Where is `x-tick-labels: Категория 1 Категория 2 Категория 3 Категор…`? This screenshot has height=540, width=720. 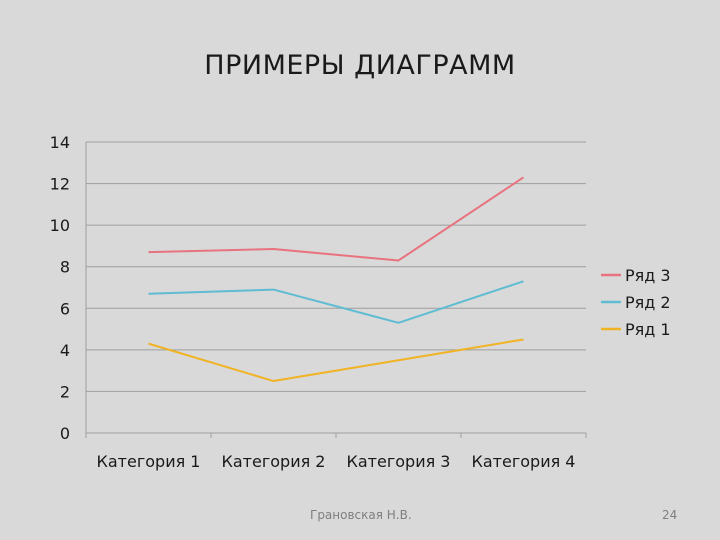
x-tick-labels: Категория 1 Категория 2 Категория 3 Категор… is located at coordinates (336, 461).